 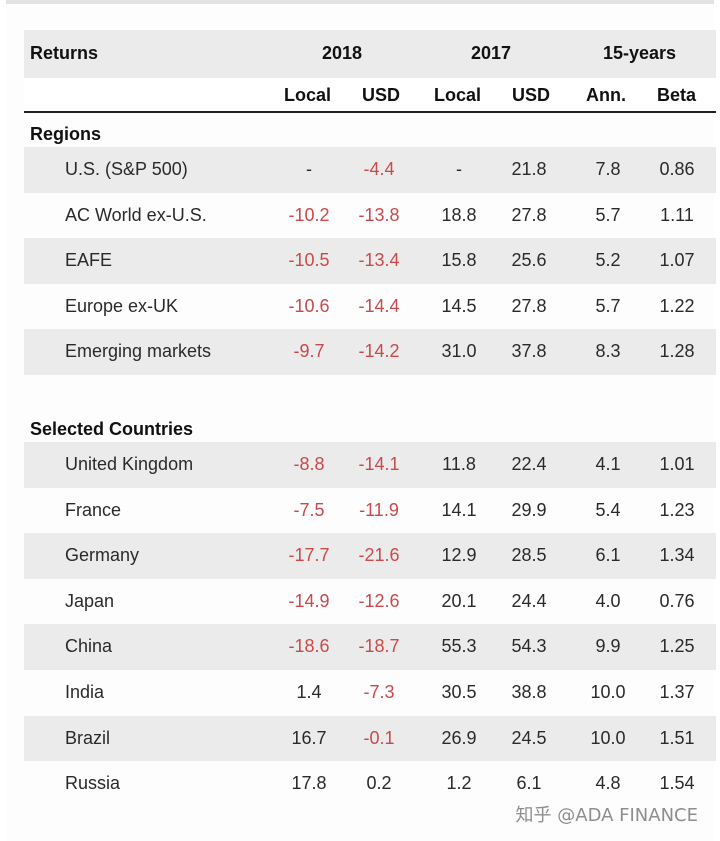 I want to click on group-2018-label: 2018, so click(x=342, y=53).